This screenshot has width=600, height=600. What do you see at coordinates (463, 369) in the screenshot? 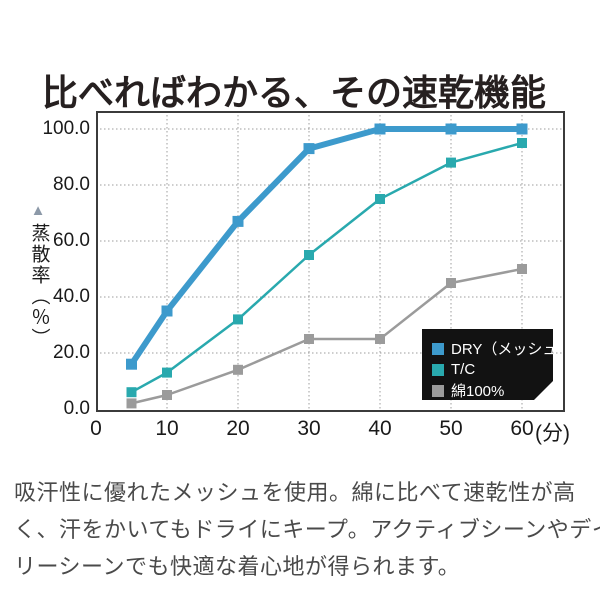
I see `legend-label: T/C` at bounding box center [463, 369].